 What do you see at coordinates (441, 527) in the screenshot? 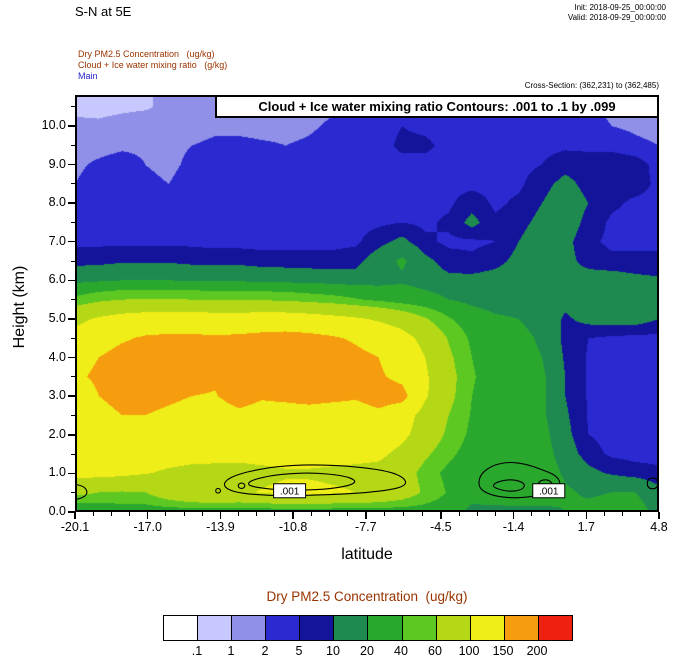
I see `x-tick-label: -4.5` at bounding box center [441, 527].